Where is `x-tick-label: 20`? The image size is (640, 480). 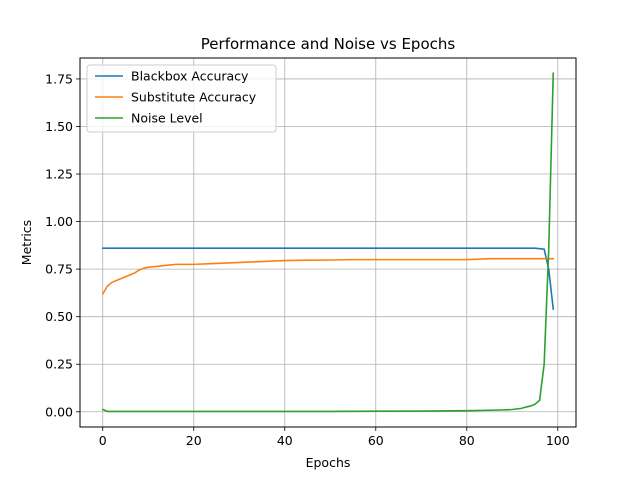 x-tick-label: 20 is located at coordinates (194, 440).